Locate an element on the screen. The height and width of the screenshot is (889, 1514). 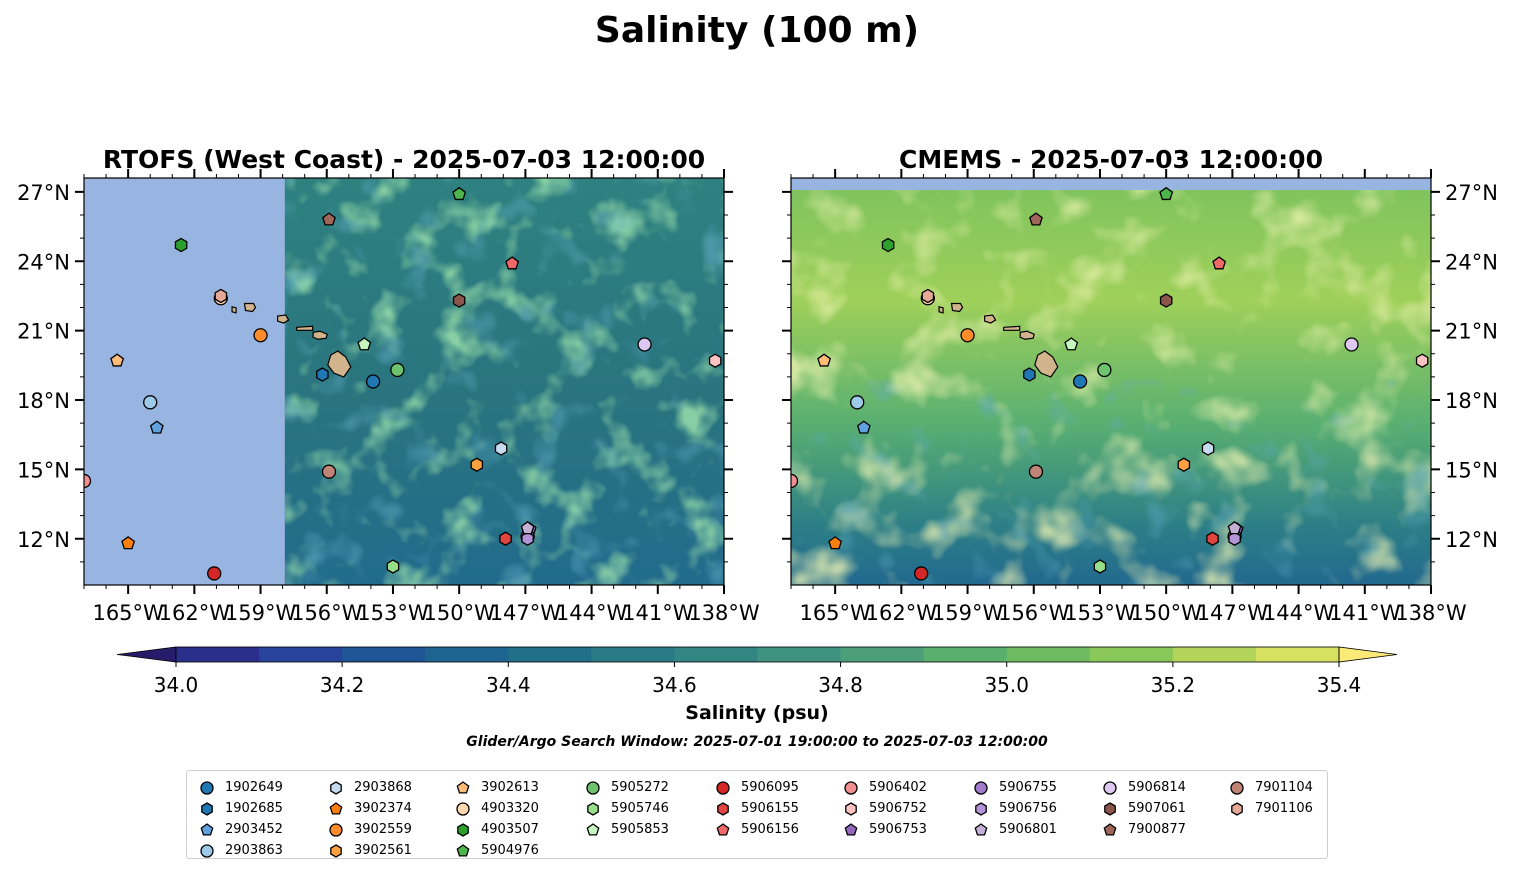
legend-entry: 5905853 is located at coordinates (627, 829).